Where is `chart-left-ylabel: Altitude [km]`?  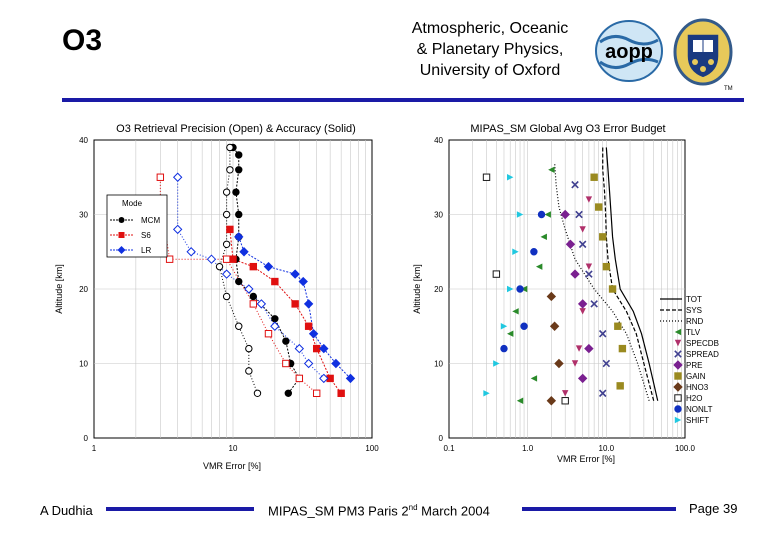
chart-left-ylabel: Altitude [km] is located at coordinates (59, 289).